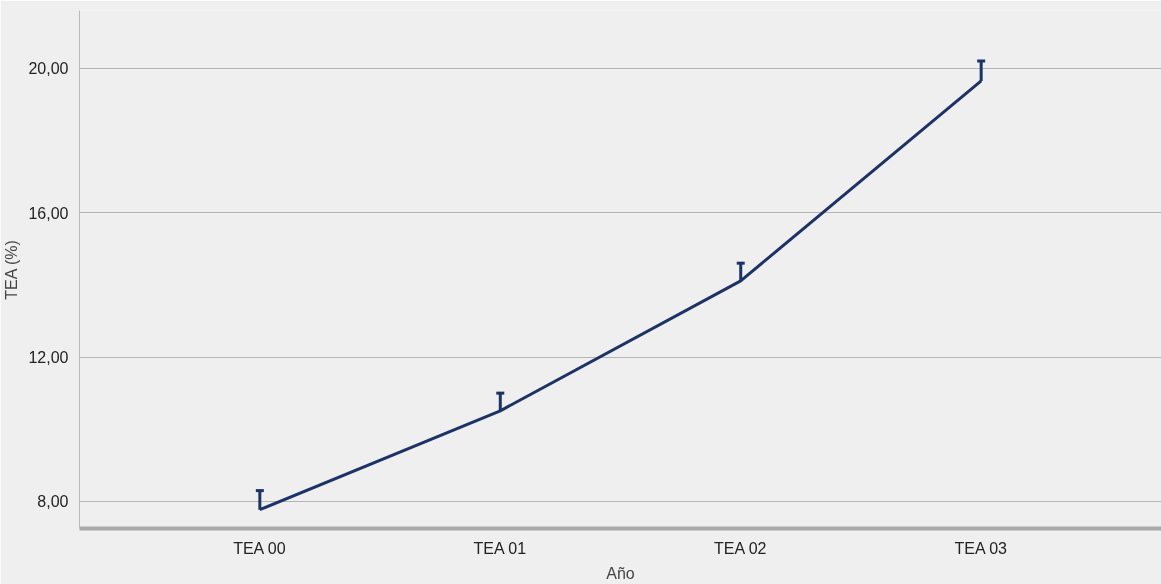 The width and height of the screenshot is (1161, 584). What do you see at coordinates (500, 548) in the screenshot?
I see `x-tick-label: TEA 01` at bounding box center [500, 548].